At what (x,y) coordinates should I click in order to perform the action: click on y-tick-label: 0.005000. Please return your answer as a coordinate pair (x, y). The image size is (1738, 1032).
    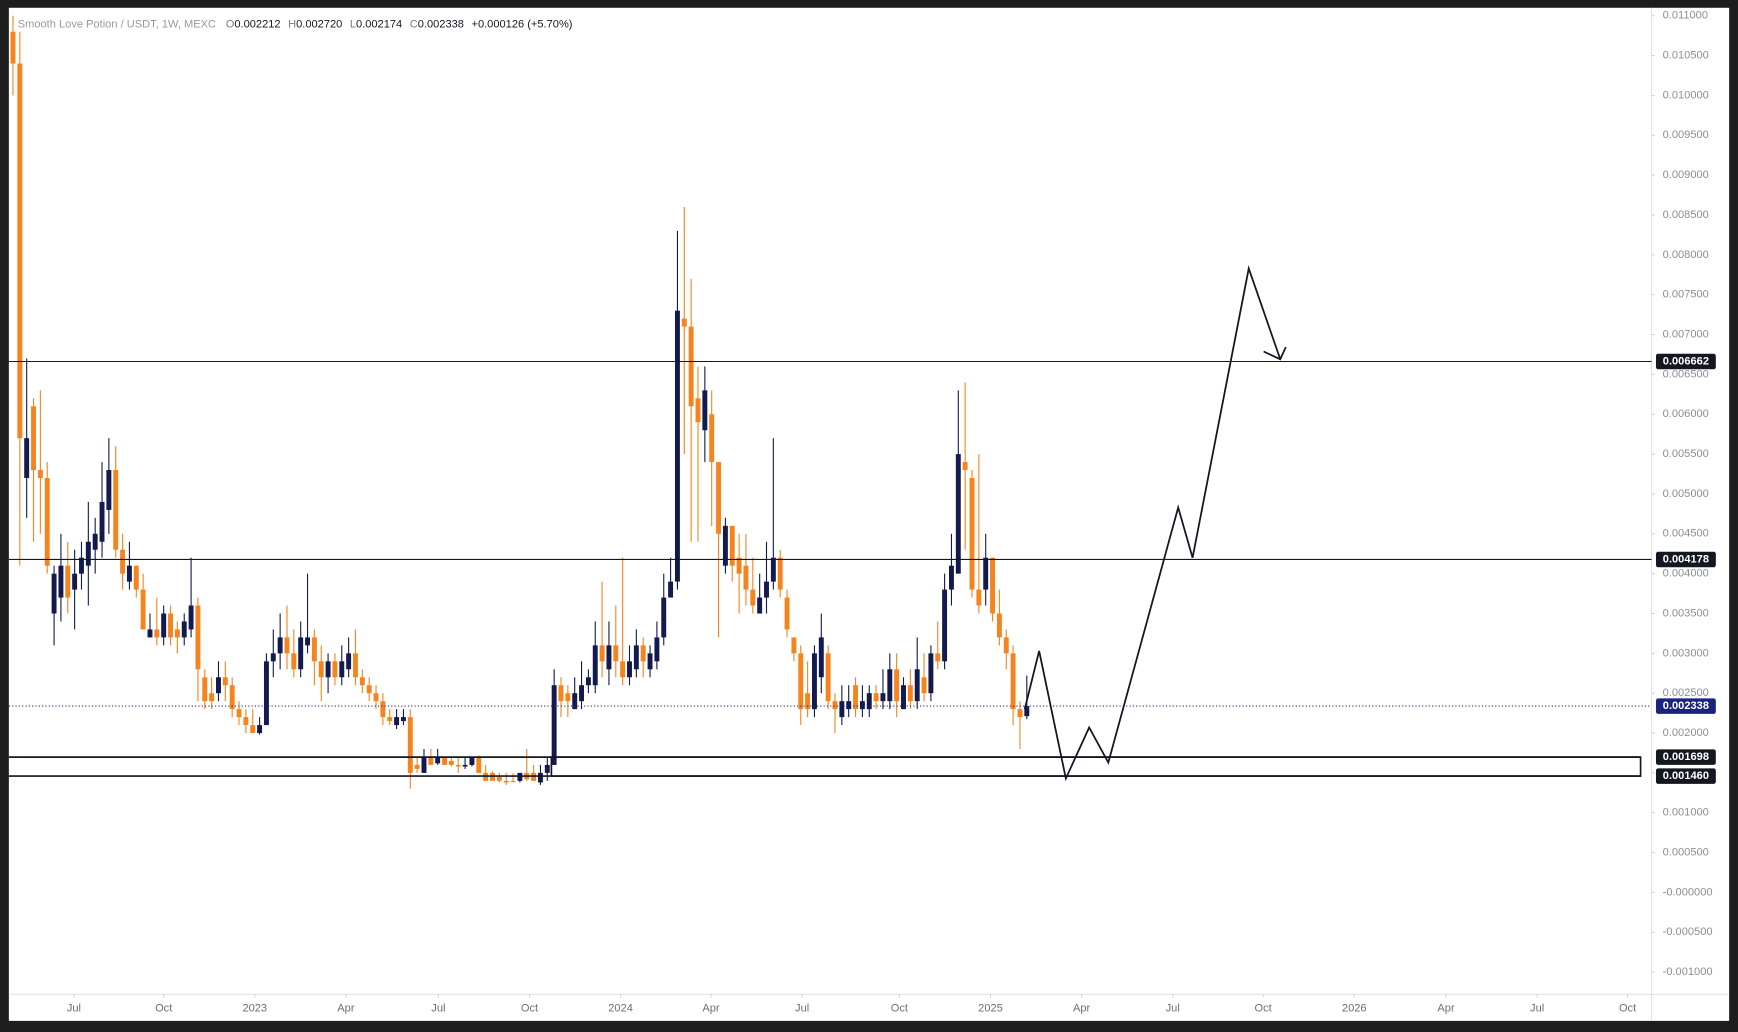
    Looking at the image, I should click on (1686, 494).